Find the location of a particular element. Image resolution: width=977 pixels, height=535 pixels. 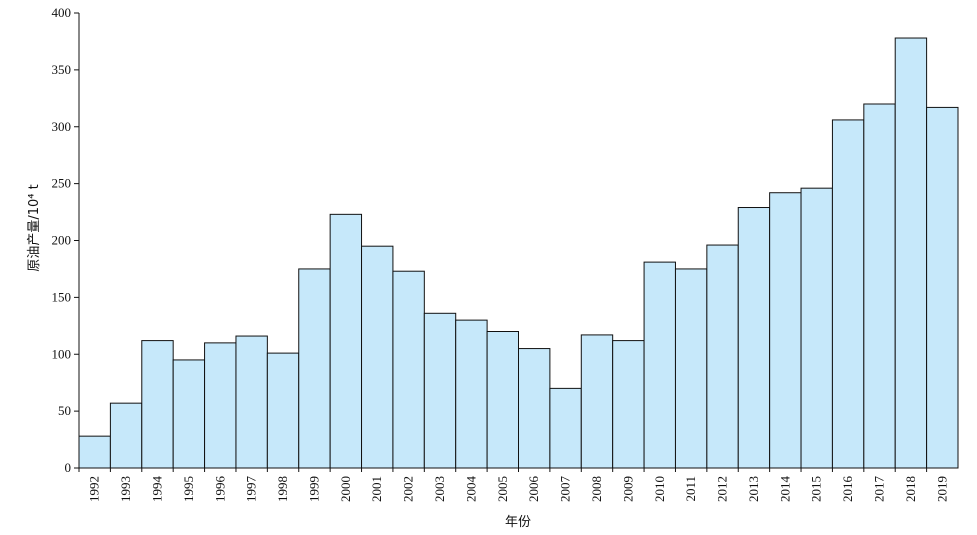

bar-1997 is located at coordinates (251, 402).